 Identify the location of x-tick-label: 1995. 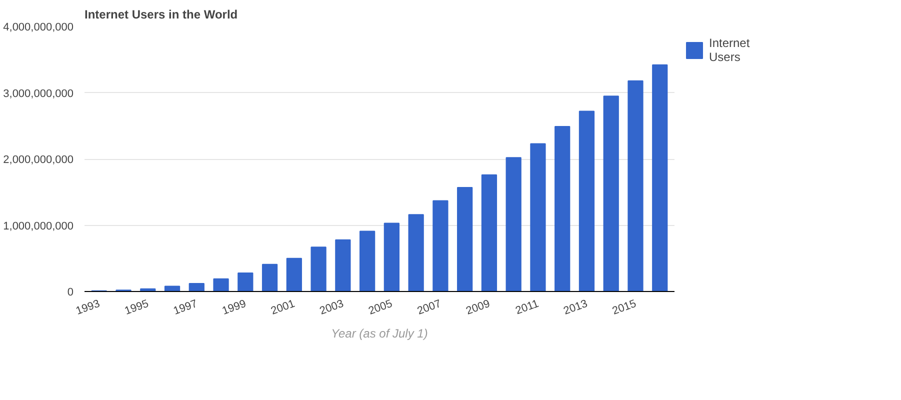
(136, 308).